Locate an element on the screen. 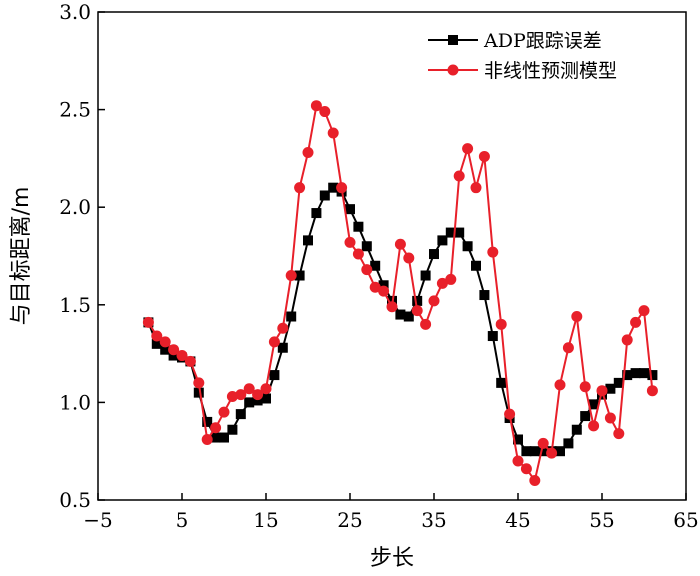  x-tick-label: 55 is located at coordinates (601, 520).